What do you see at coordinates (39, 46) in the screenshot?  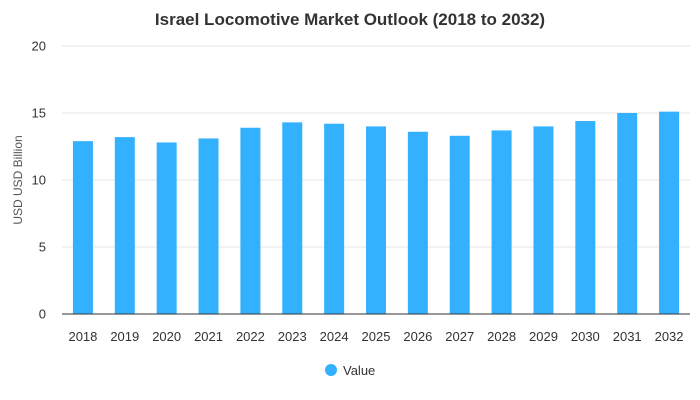 I see `y-tick-label: 20` at bounding box center [39, 46].